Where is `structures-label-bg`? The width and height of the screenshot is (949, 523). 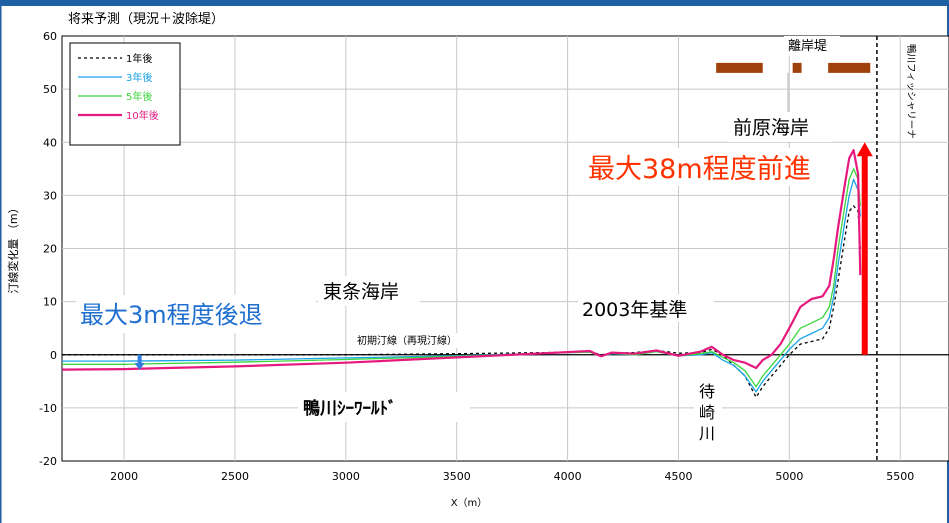
structures-label-bg is located at coordinates (812, 46).